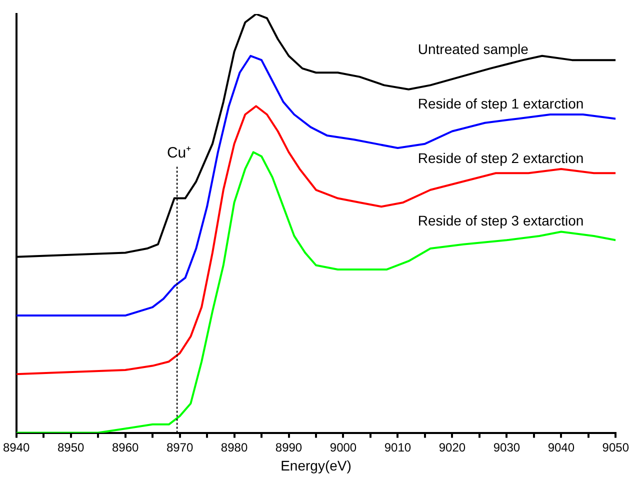  I want to click on x-tick-label: 9010, so click(398, 447).